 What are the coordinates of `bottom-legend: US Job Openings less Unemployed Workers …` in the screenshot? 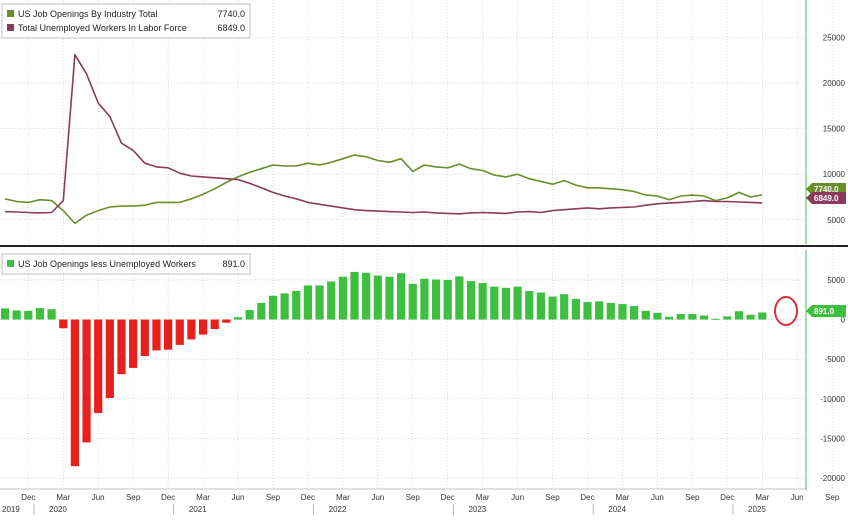 It's located at (126, 264).